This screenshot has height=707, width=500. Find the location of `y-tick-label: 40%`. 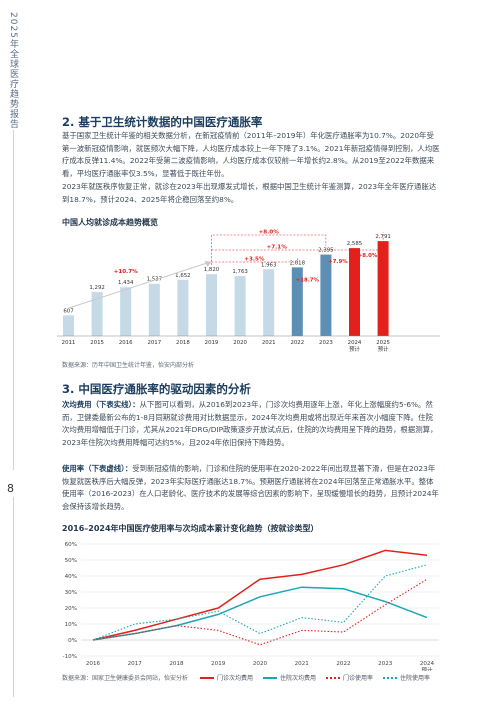

y-tick-label: 40% is located at coordinates (71, 577).